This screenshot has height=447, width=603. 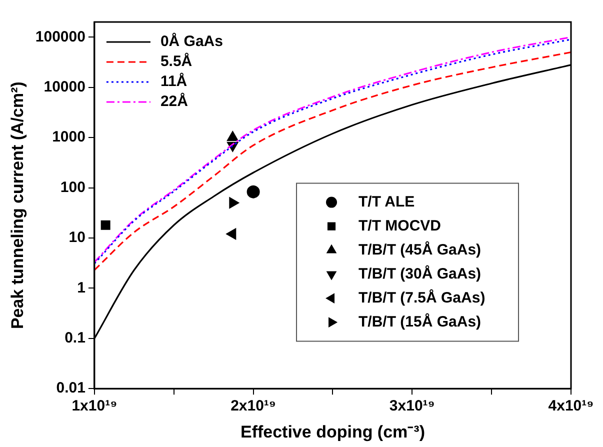 I want to click on legend-label: T/B/T (15Å GaAs), so click(x=420, y=321).